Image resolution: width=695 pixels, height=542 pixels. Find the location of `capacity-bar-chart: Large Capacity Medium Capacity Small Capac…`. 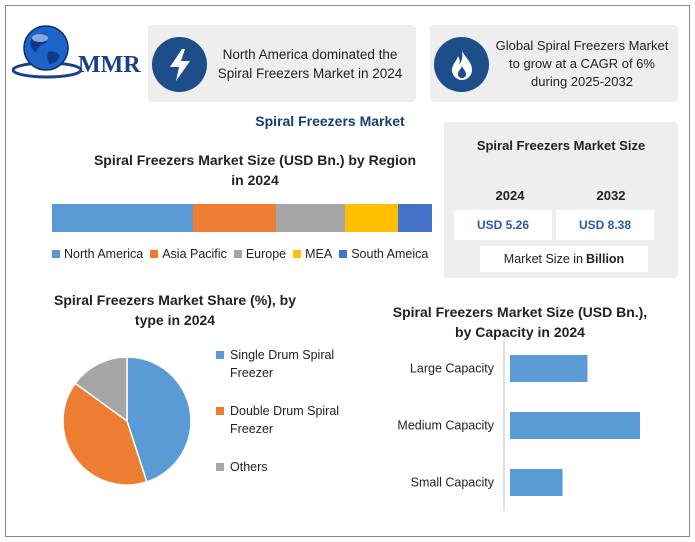

capacity-bar-chart: Large Capacity Medium Capacity Small Capac… is located at coordinates (518, 425).